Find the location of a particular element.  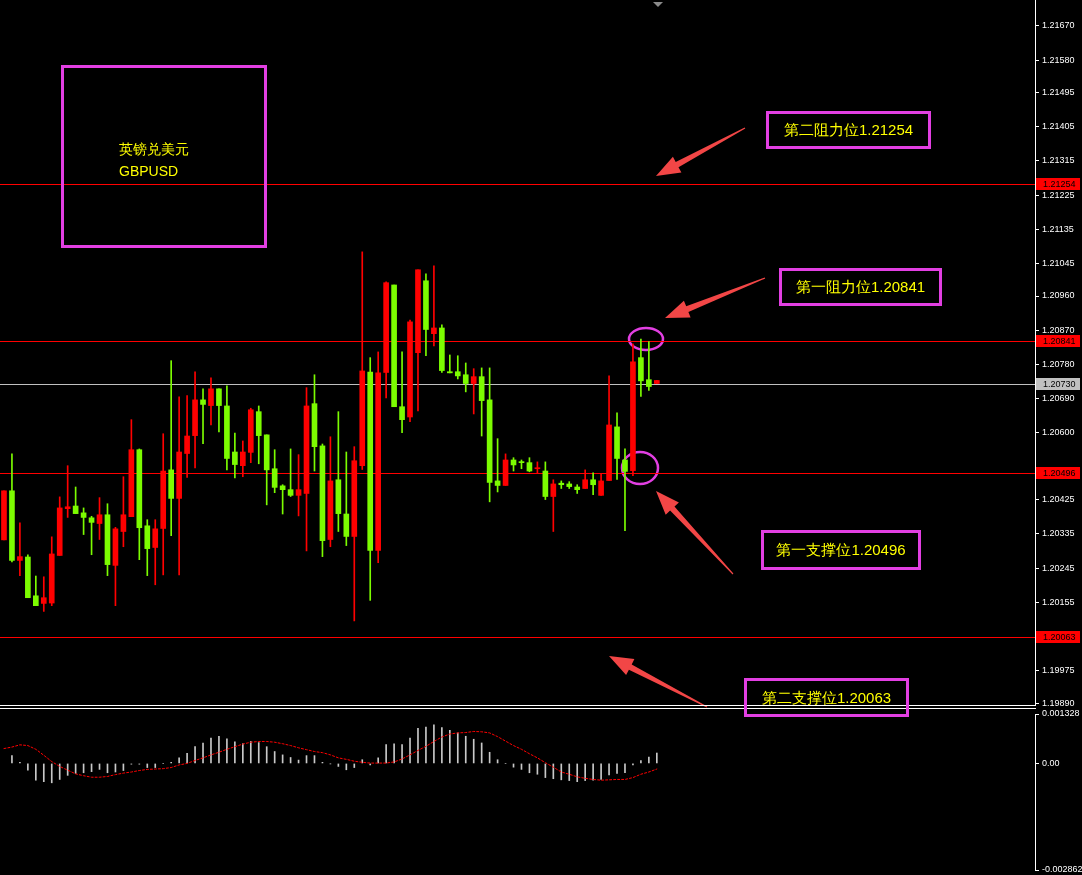

callout-frame: 第二支撑位1.20063 is located at coordinates (826, 697).